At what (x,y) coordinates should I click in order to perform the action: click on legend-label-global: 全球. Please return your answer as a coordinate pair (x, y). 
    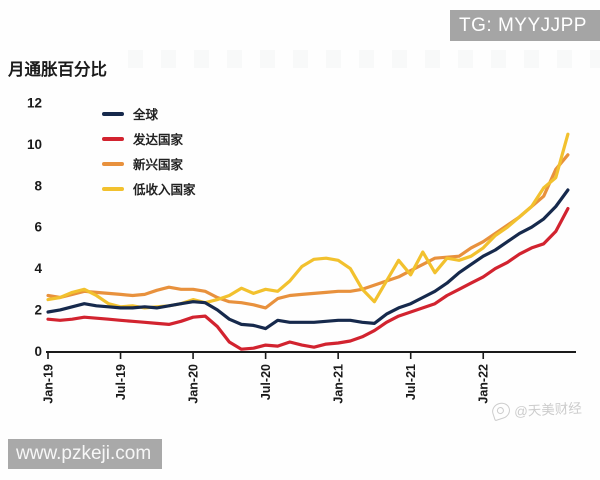
    Looking at the image, I should click on (146, 115).